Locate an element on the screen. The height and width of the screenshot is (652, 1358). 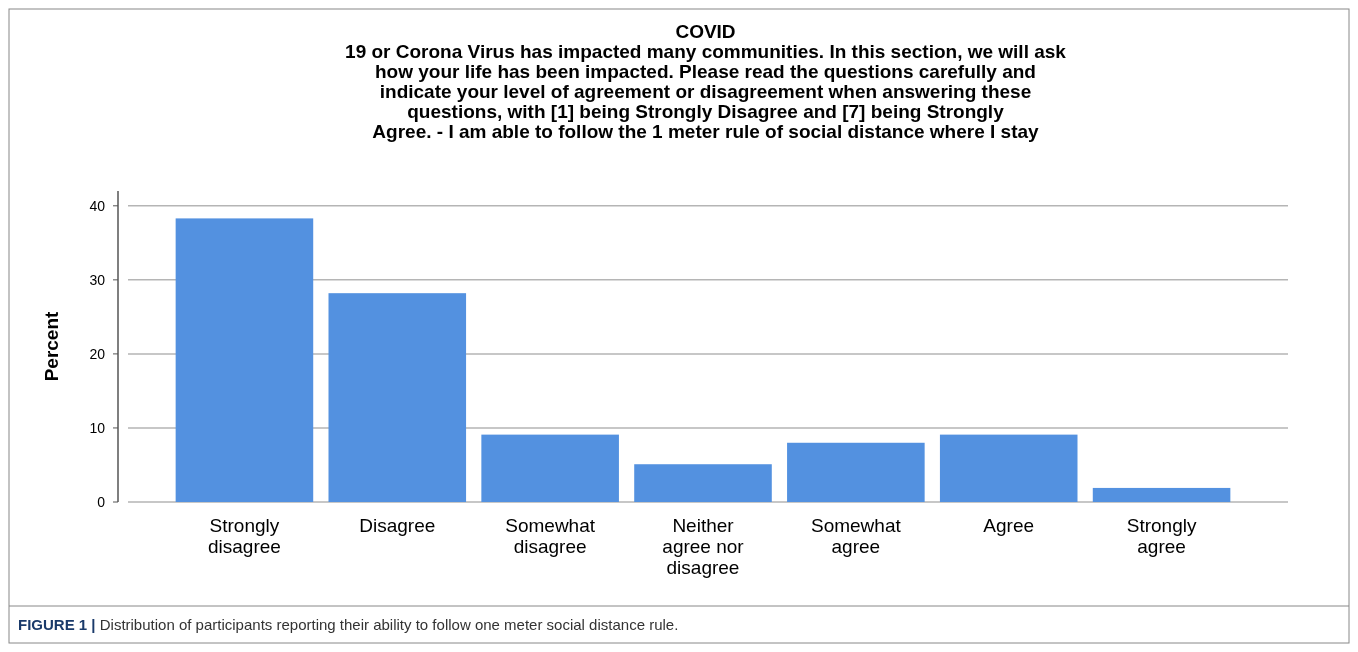
x-tick-label: Neither agree nor disagree is located at coordinates (703, 546).